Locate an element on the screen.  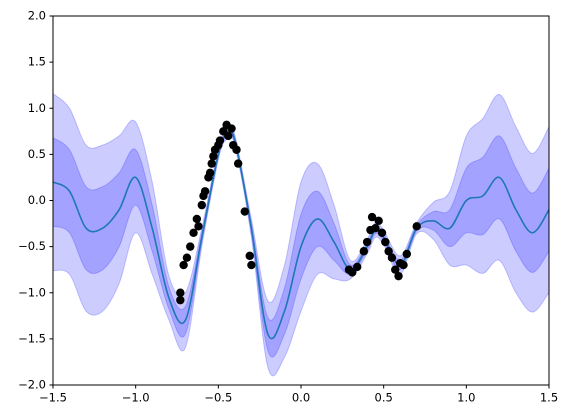
x-tick-label: −0.5 is located at coordinates (218, 398).